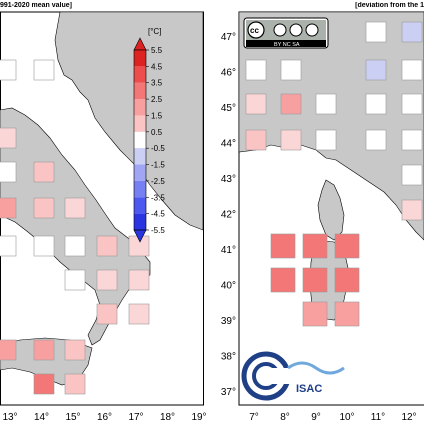 The image size is (424, 429). What do you see at coordinates (296, 30) in the screenshot?
I see `nc-icon` at bounding box center [296, 30].